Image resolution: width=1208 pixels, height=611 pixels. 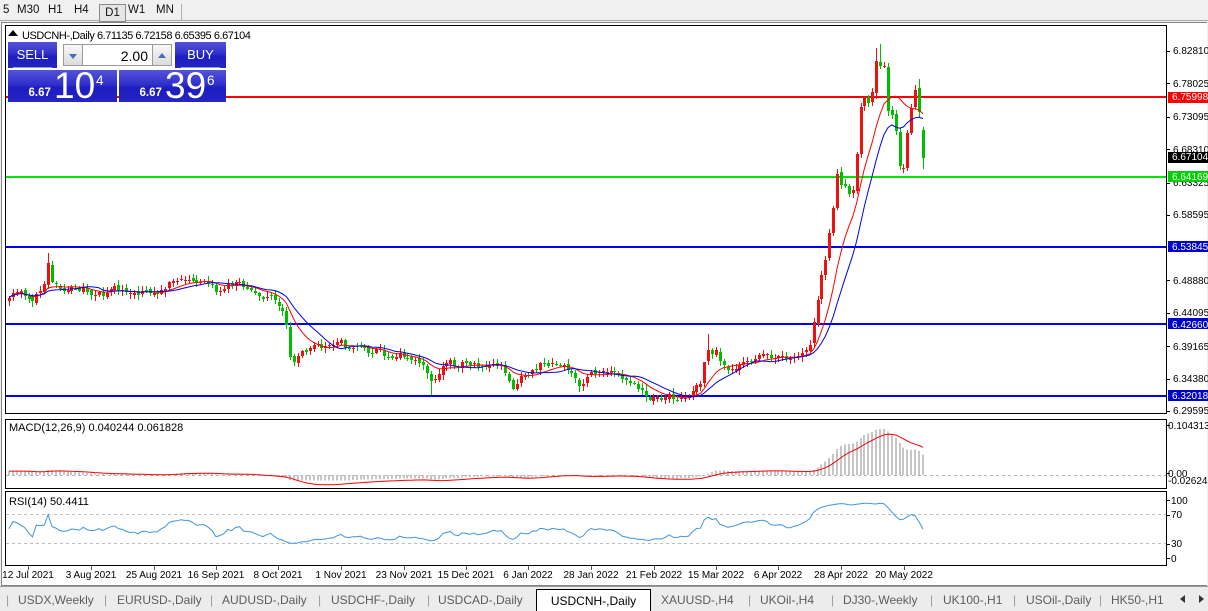 I want to click on svg-text: 6.44095, so click(x=1190, y=313).